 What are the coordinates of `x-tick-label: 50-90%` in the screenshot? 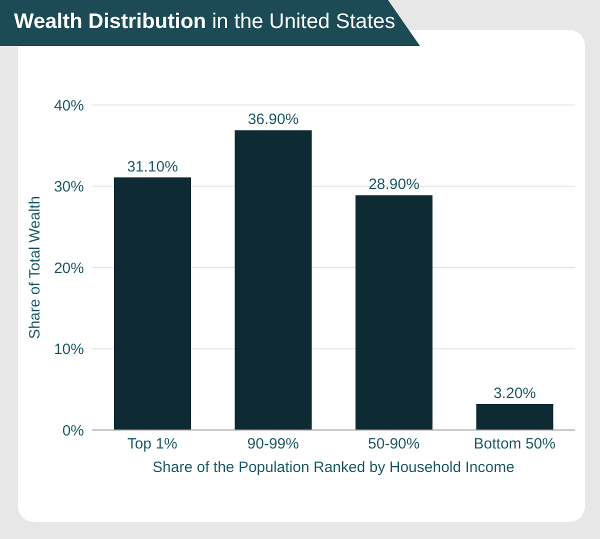 It's located at (394, 444).